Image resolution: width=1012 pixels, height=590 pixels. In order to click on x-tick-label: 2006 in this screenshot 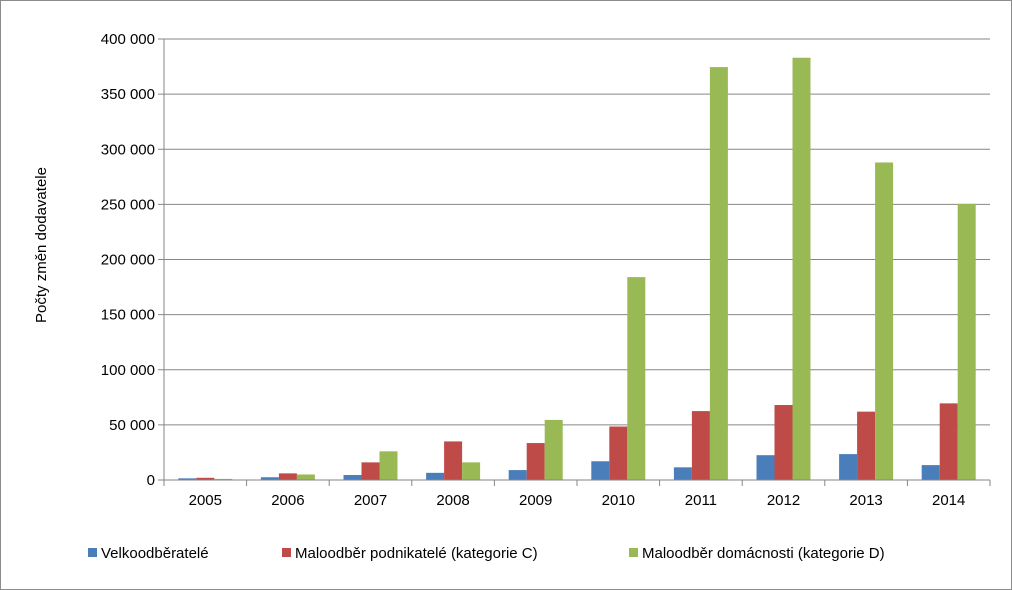, I will do `click(287, 500)`.